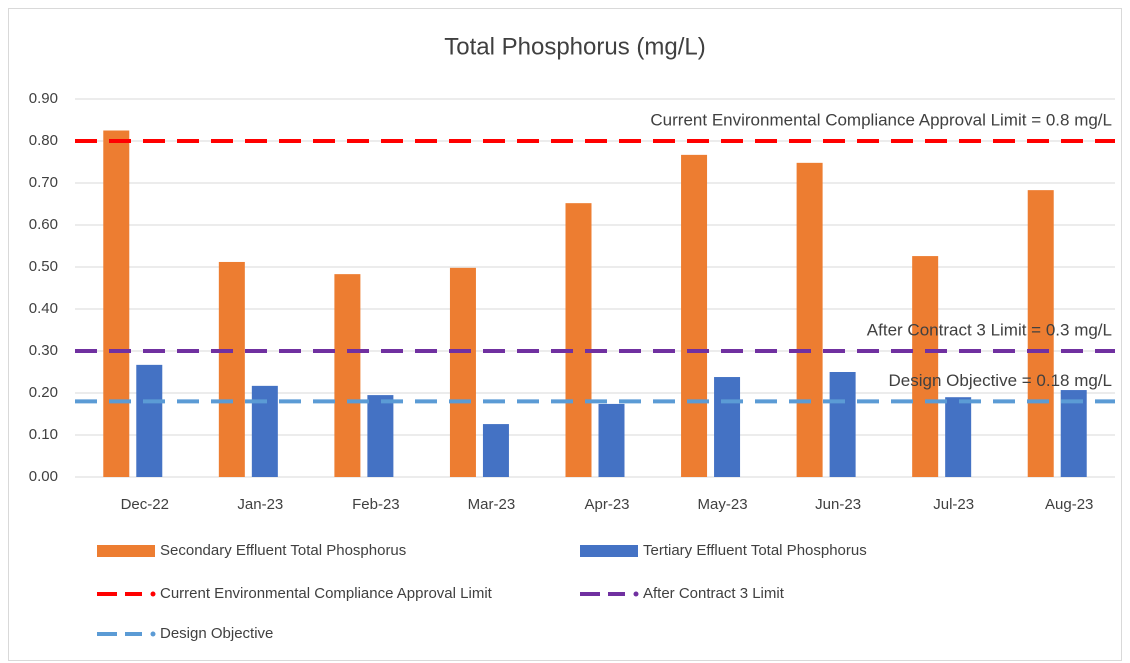 This screenshot has width=1130, height=663. I want to click on y-tick-label: 0.30, so click(43, 350).